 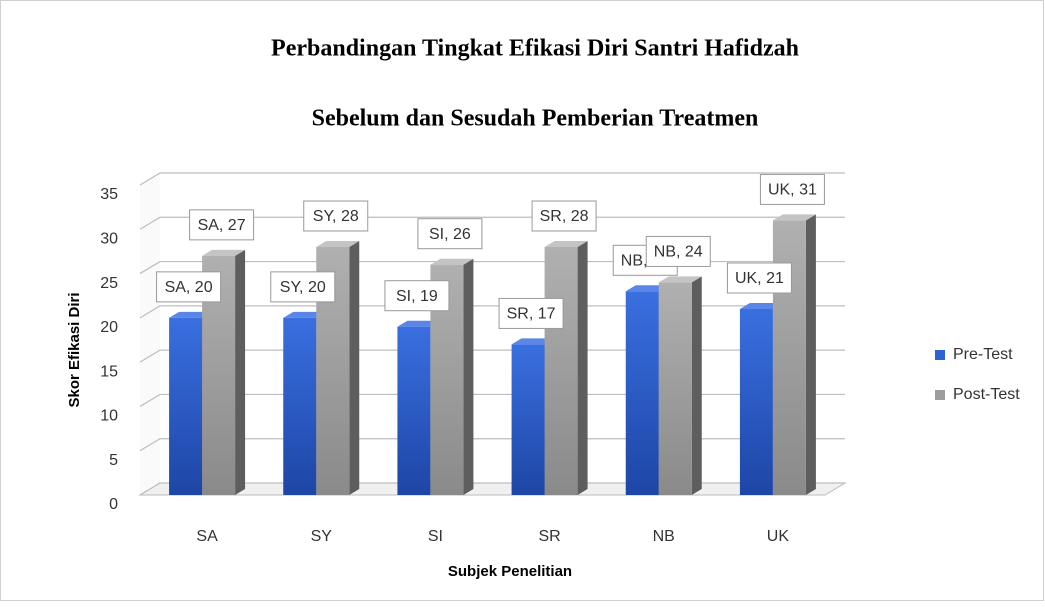 I want to click on y-tick-label: 30, so click(x=109, y=239).